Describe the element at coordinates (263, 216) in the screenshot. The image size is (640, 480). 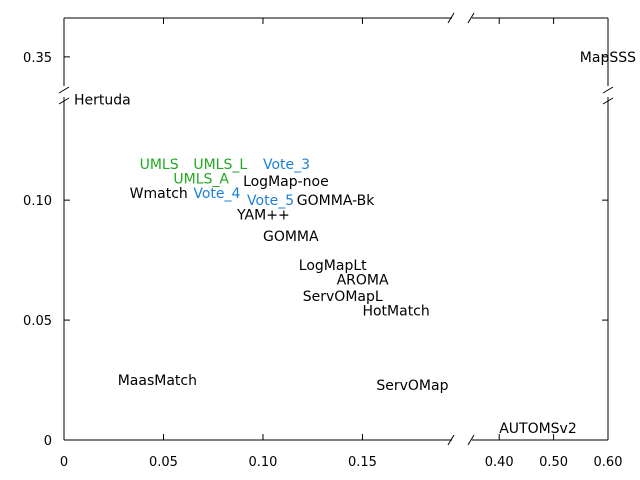
I see `point-label: YAM++` at that location.